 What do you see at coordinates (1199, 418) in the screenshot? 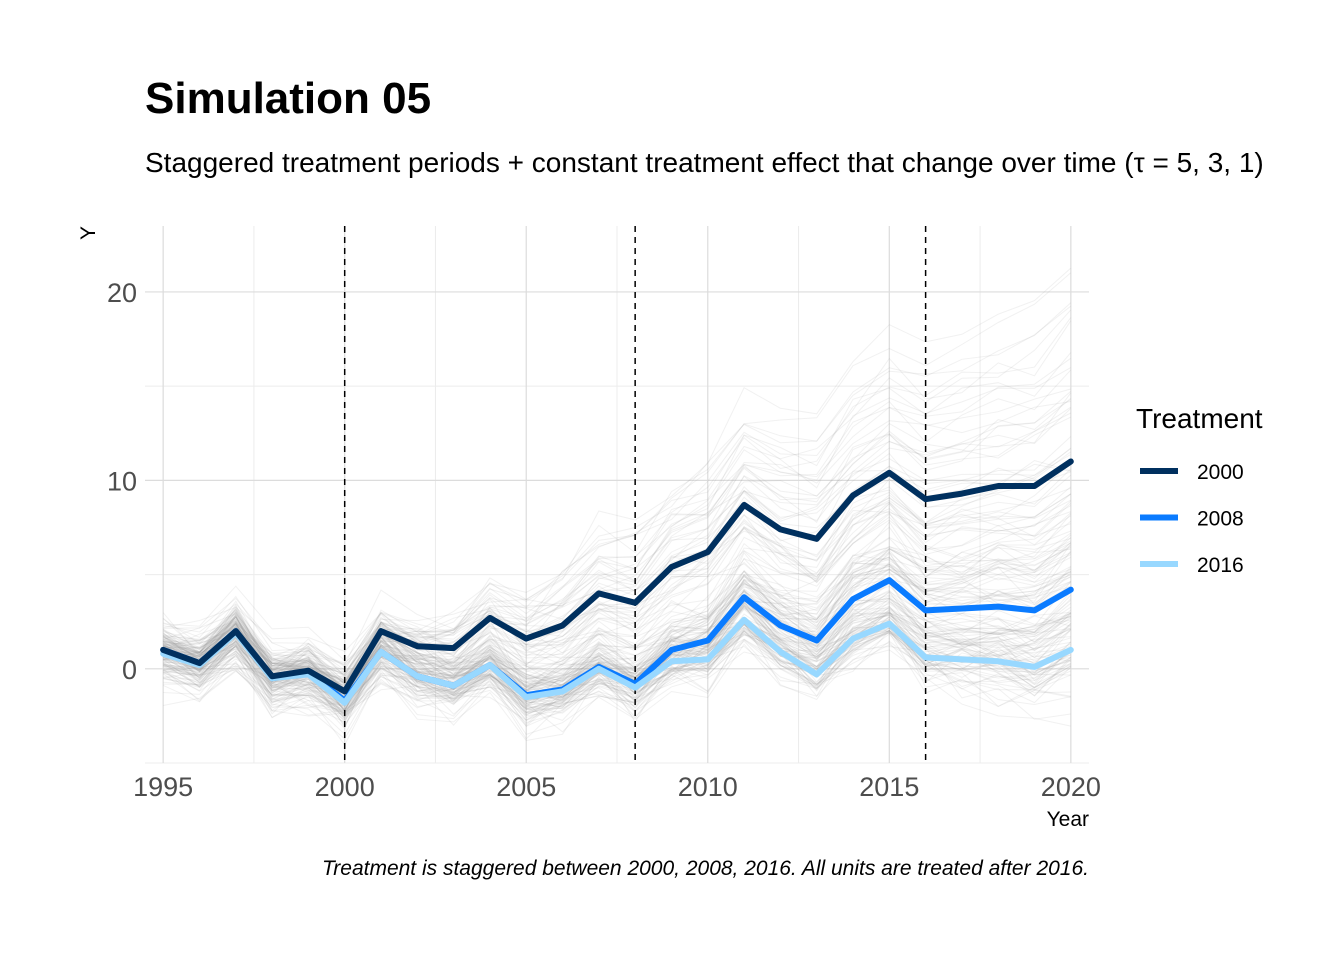
I see `legend-title: Treatment` at bounding box center [1199, 418].